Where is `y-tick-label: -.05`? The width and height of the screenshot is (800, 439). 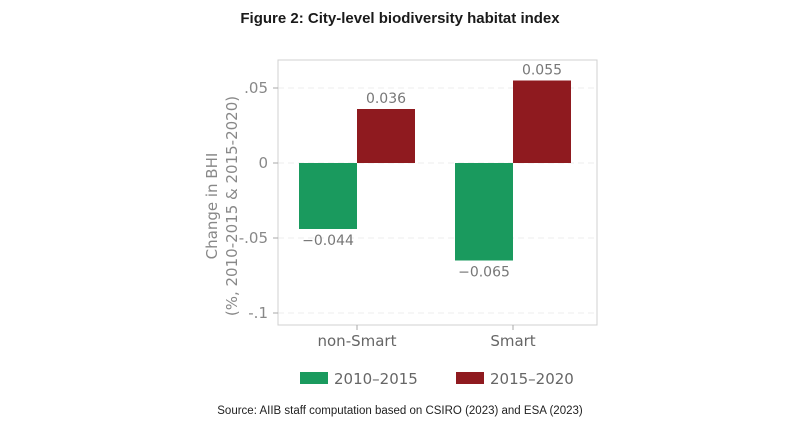 y-tick-label: -.05 is located at coordinates (253, 238).